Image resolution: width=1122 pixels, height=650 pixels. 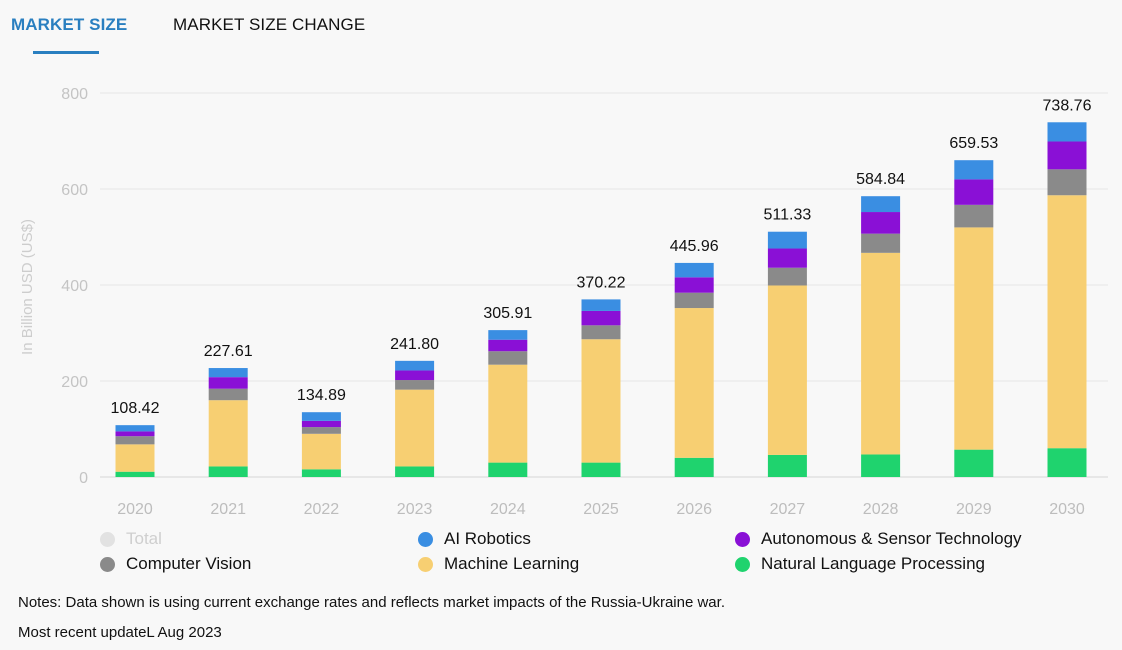 I want to click on legend-label: Computer Vision, so click(x=189, y=563).